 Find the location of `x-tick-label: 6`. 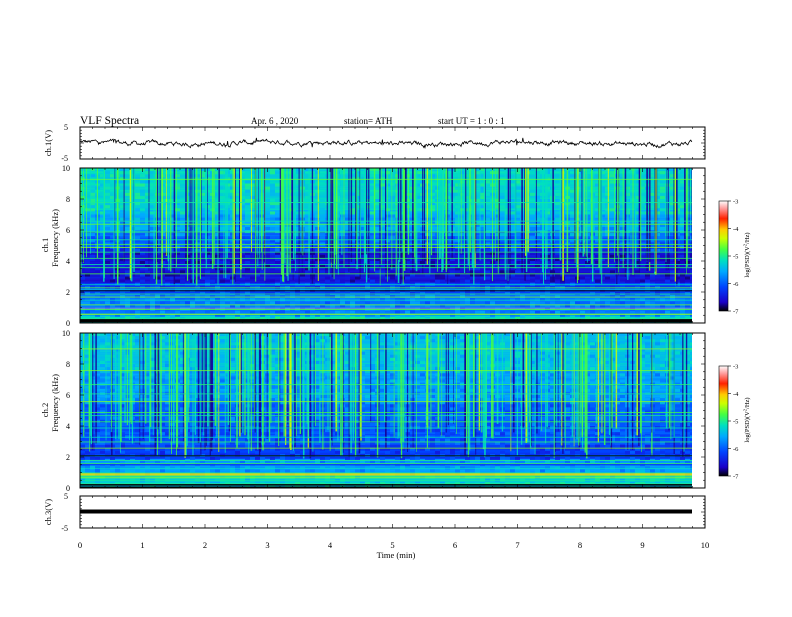

x-tick-label: 6 is located at coordinates (455, 545).